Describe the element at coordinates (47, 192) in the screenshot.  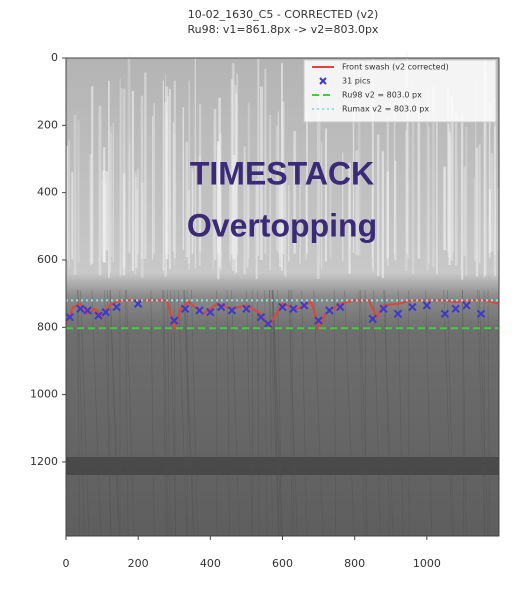
I see `y-tick-label: 400` at that location.